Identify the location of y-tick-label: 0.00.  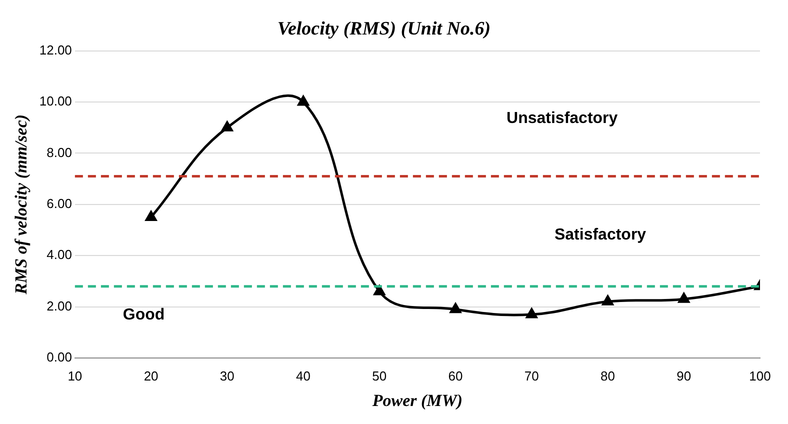
(59, 357).